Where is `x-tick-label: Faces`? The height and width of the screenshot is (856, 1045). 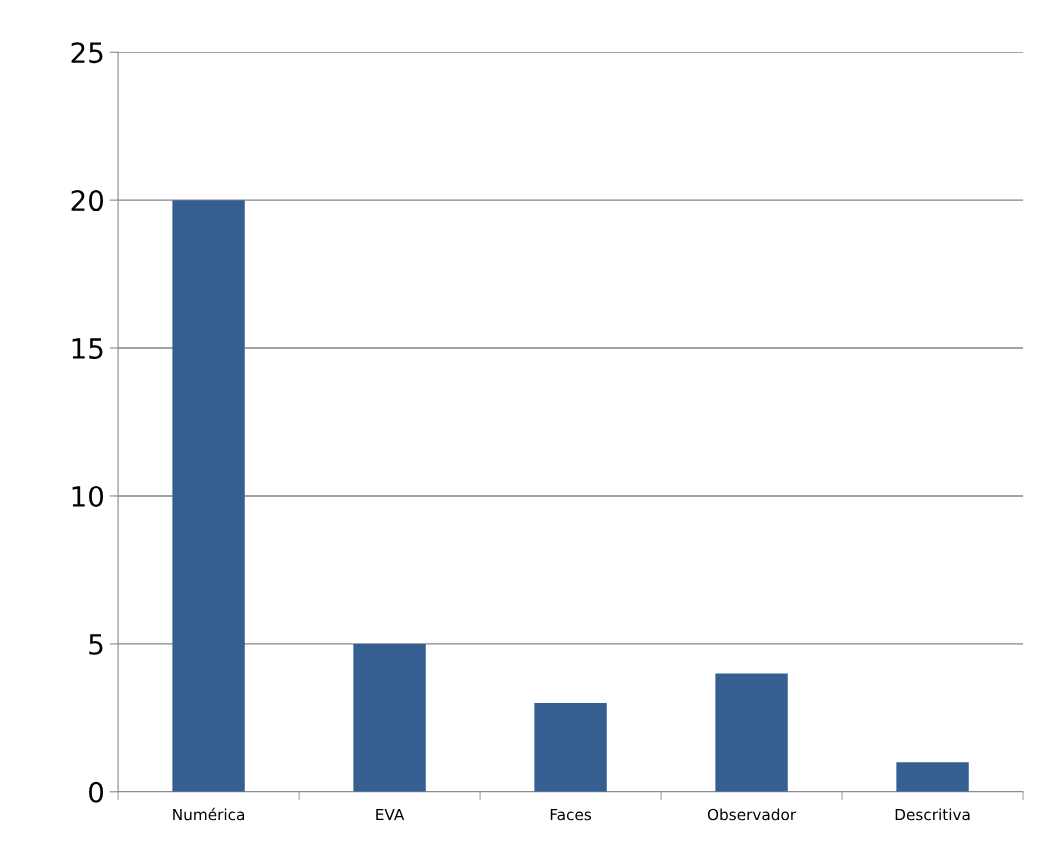
x-tick-label: Faces is located at coordinates (571, 814).